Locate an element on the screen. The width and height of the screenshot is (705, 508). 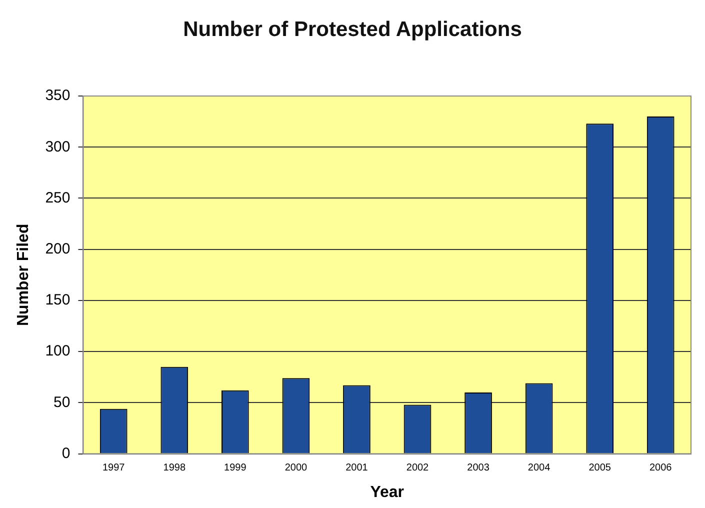
x-tick-label: 2005 is located at coordinates (600, 468).